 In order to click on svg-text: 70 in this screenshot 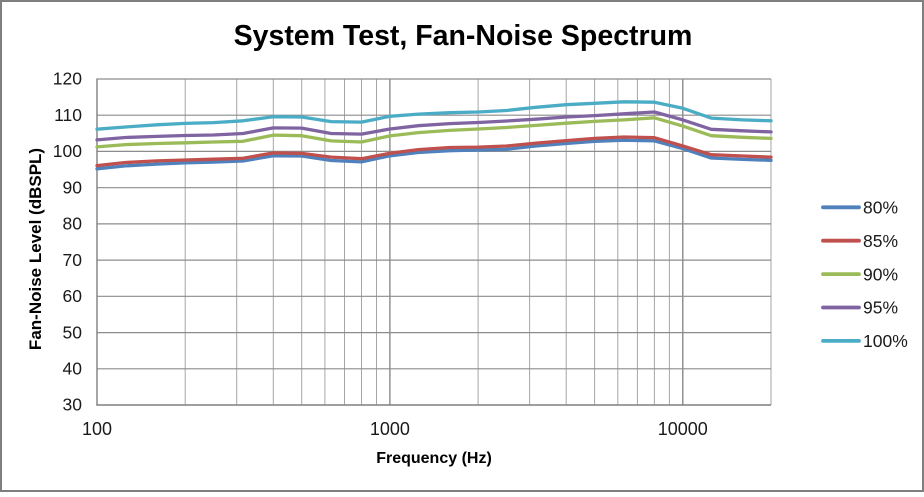, I will do `click(73, 260)`.